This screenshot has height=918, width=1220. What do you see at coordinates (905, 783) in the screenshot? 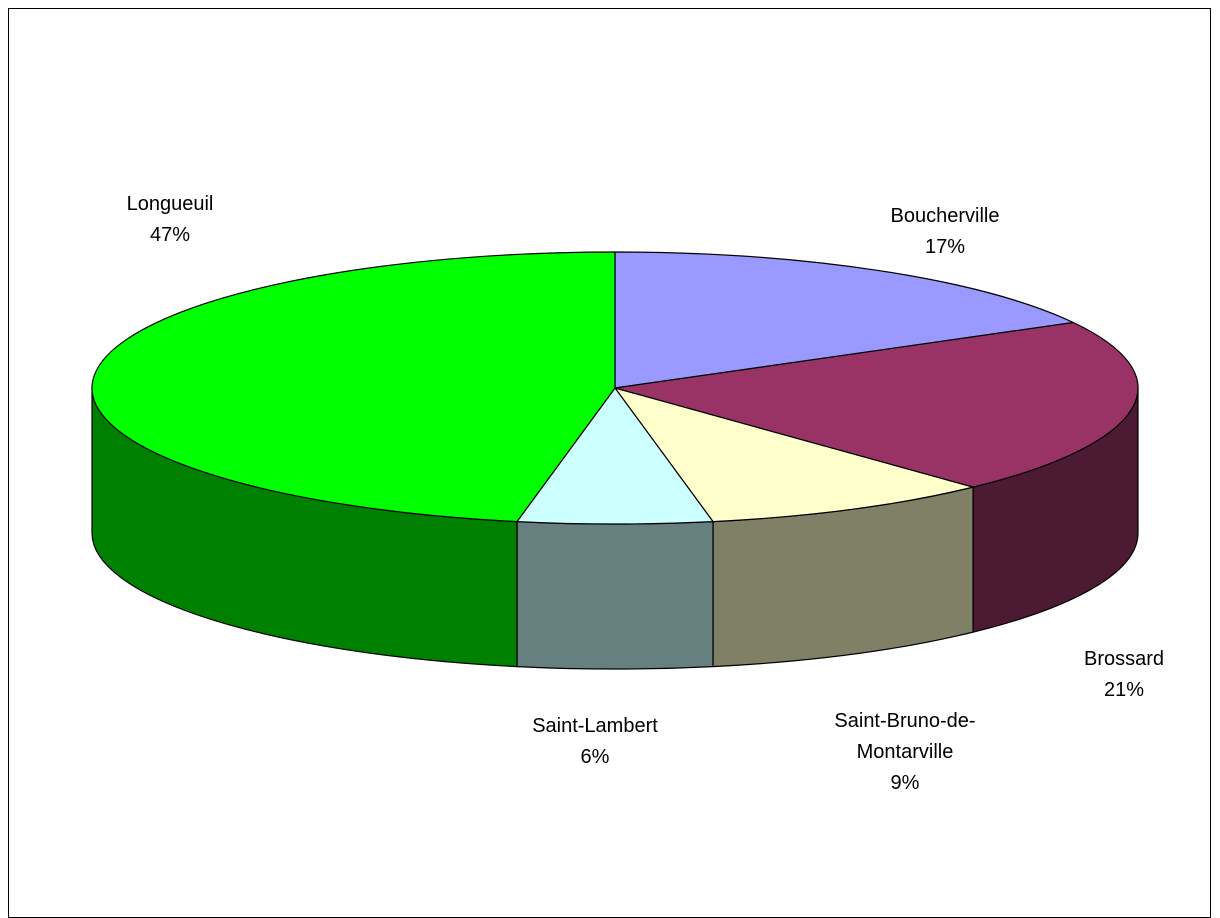
I see `slice-percent: 9%` at bounding box center [905, 783].